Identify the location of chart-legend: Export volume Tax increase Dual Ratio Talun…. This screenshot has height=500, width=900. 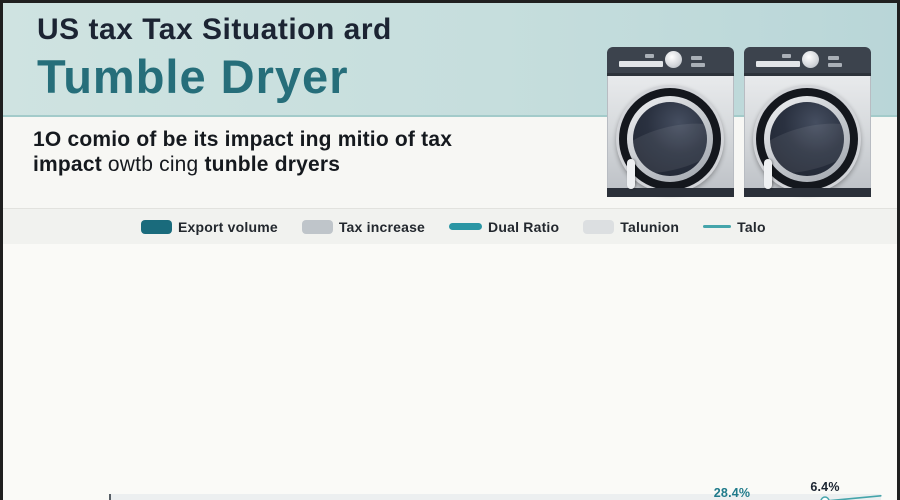
(450, 226).